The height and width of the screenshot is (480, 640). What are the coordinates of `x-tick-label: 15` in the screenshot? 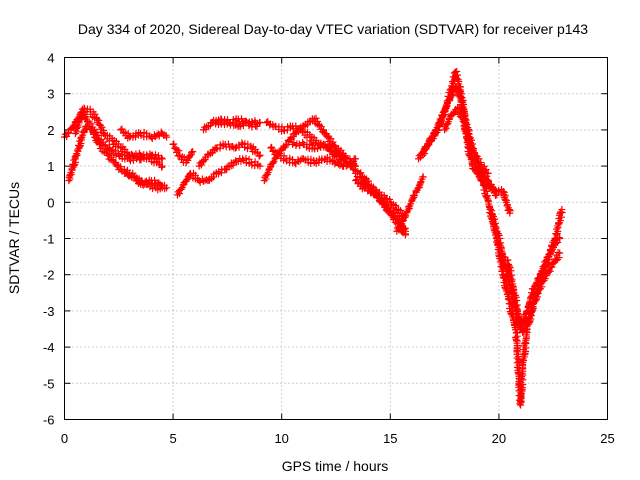 It's located at (390, 438).